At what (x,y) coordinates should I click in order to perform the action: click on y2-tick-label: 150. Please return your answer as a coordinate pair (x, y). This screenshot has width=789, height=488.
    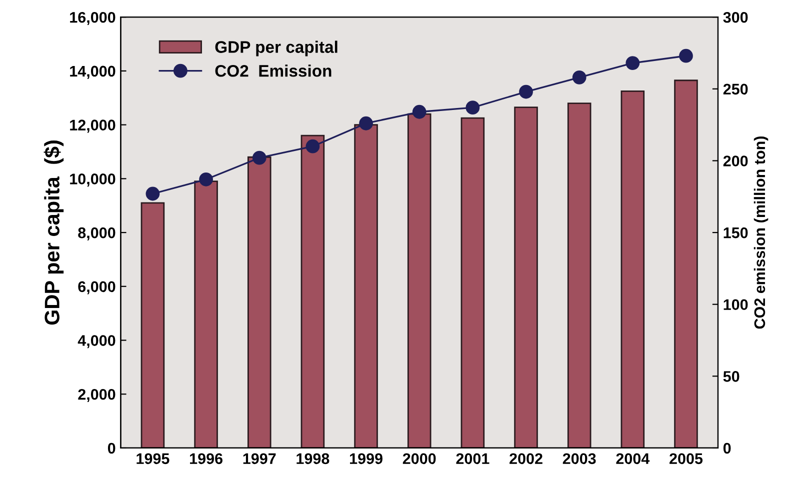
    Looking at the image, I should click on (736, 232).